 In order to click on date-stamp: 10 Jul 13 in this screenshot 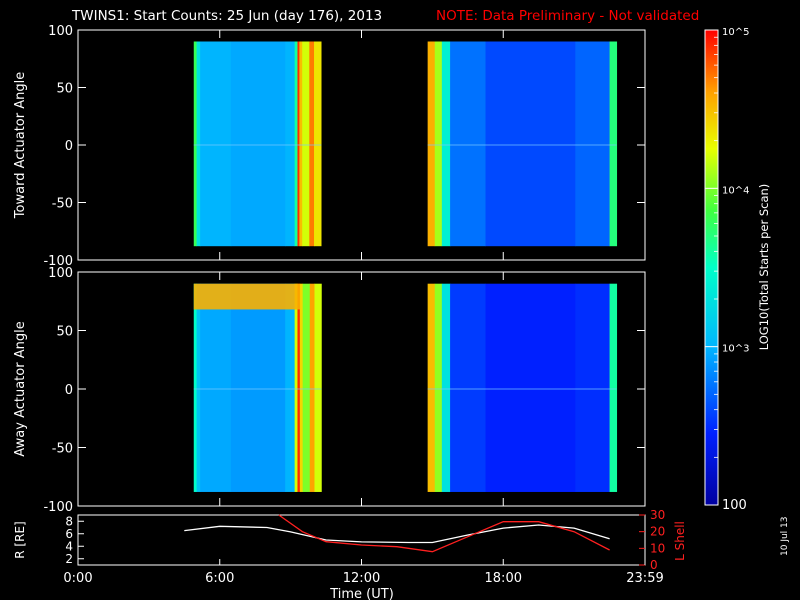, I will do `click(785, 537)`.